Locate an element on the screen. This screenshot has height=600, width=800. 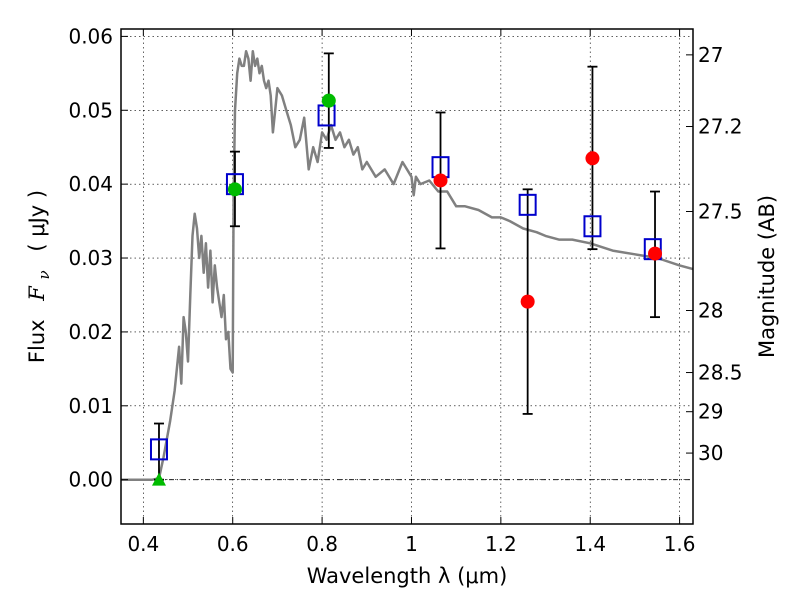
y-tick-label: 0.00 is located at coordinates (90, 480).